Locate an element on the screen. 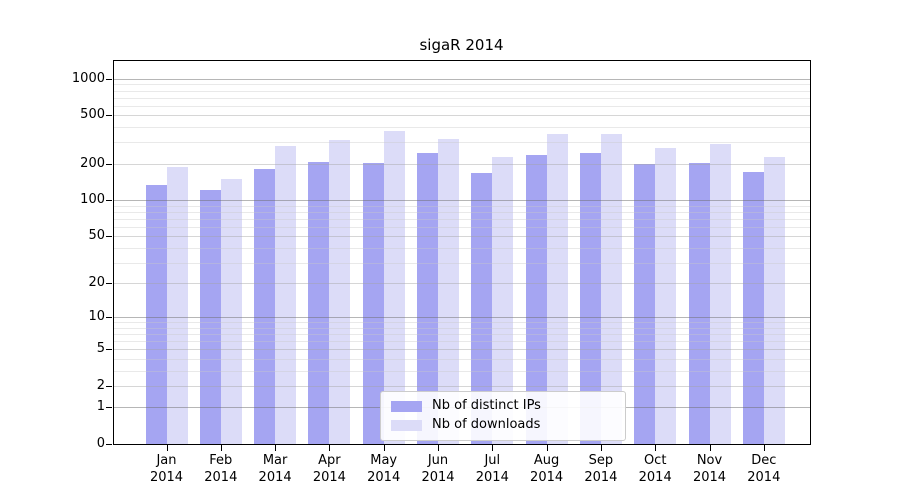 The image size is (900, 500). chart-title: sigaR 2014 is located at coordinates (461, 45).